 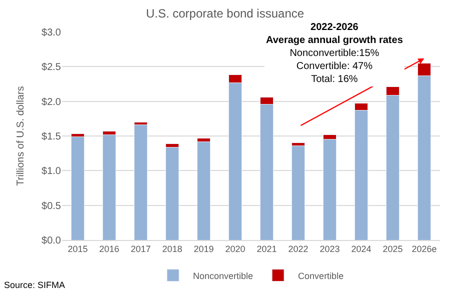 I want to click on x-tick-label: 2019, so click(x=204, y=249).